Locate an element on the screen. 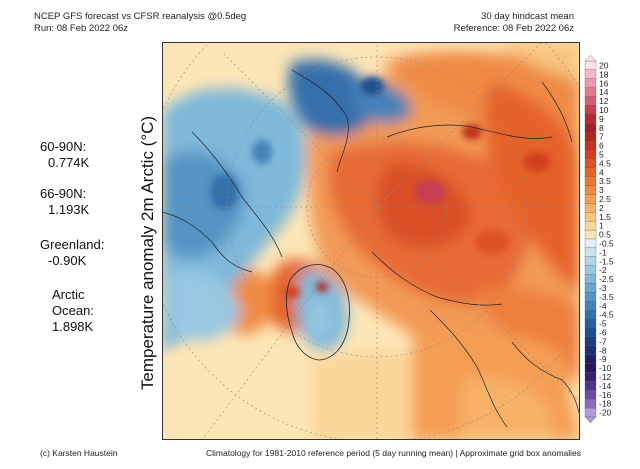 The width and height of the screenshot is (640, 469). stat-arctic-value: 1.898K is located at coordinates (73, 326).